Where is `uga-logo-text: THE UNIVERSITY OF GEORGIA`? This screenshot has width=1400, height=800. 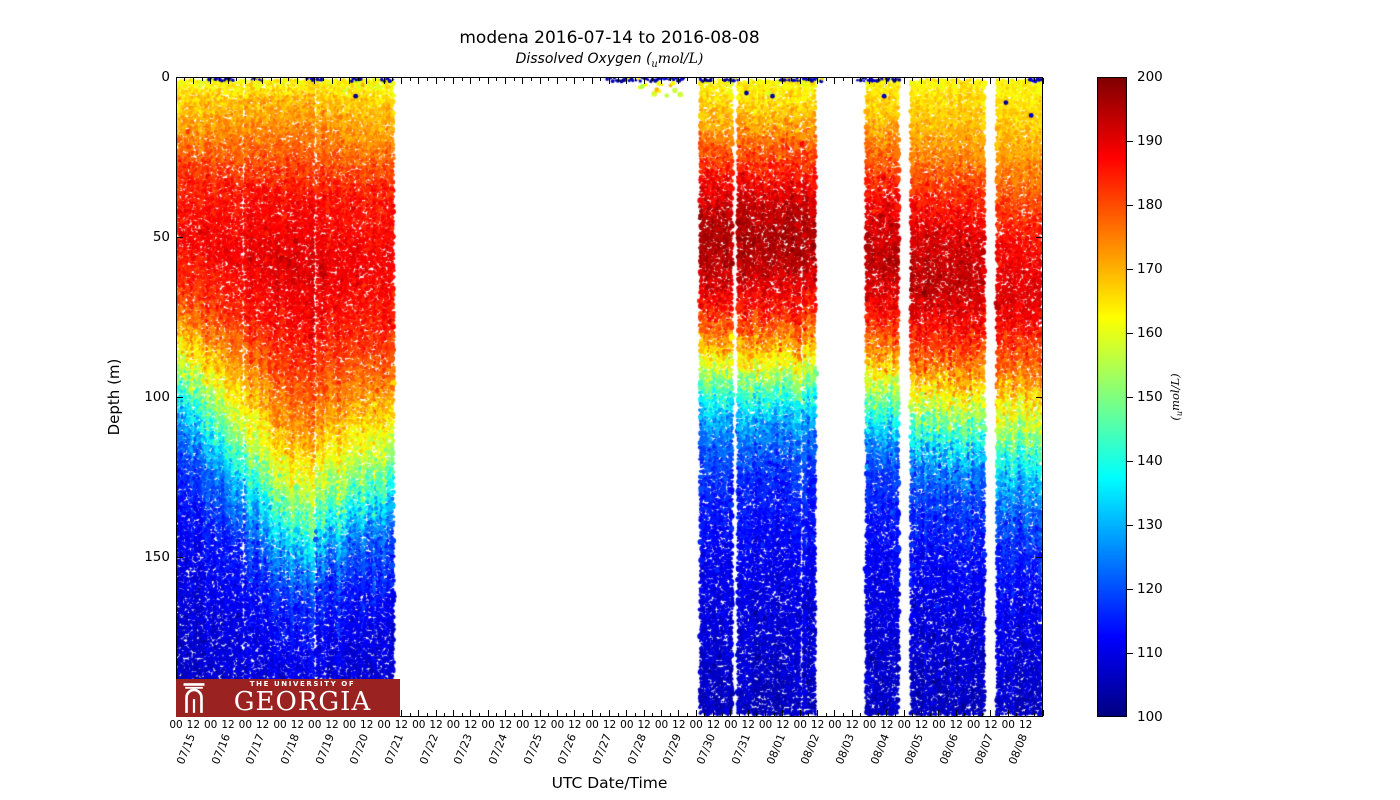 uga-logo-text: THE UNIVERSITY OF GEORGIA is located at coordinates (302, 698).